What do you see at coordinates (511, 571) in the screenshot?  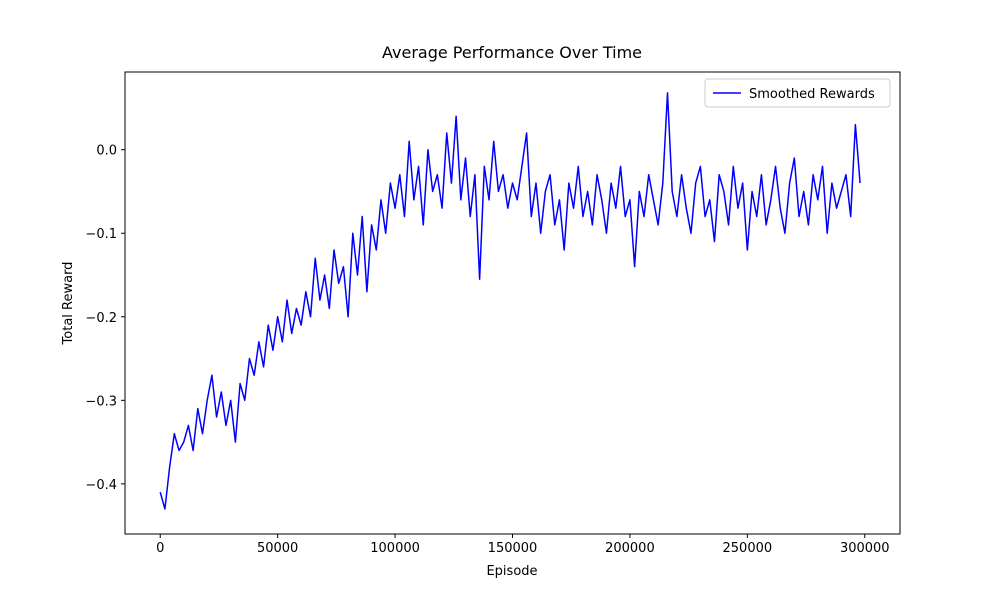 I see `x-axis-label: Episode` at bounding box center [511, 571].